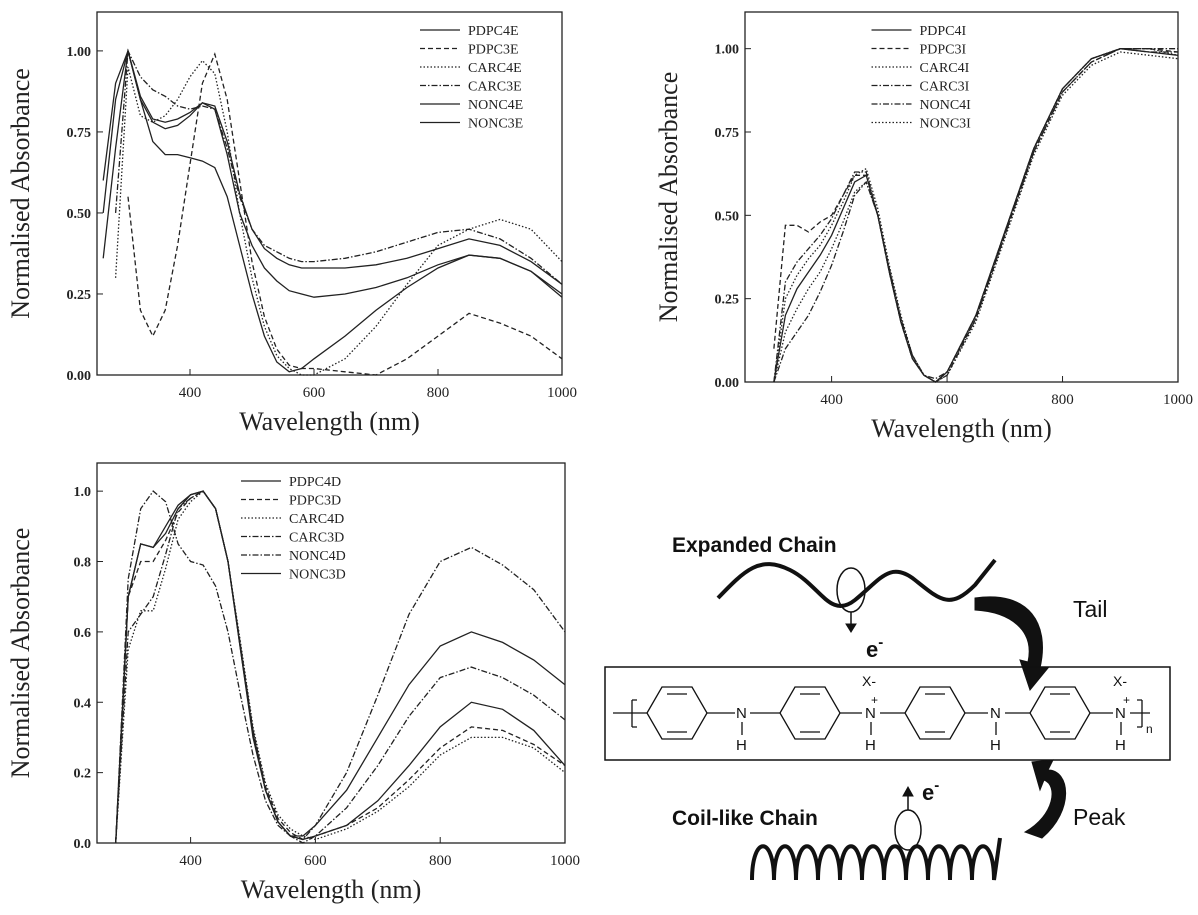 The width and height of the screenshot is (1198, 915). I want to click on atom-labels: N H N H + X- N H N H + X- n, so click(944, 713).